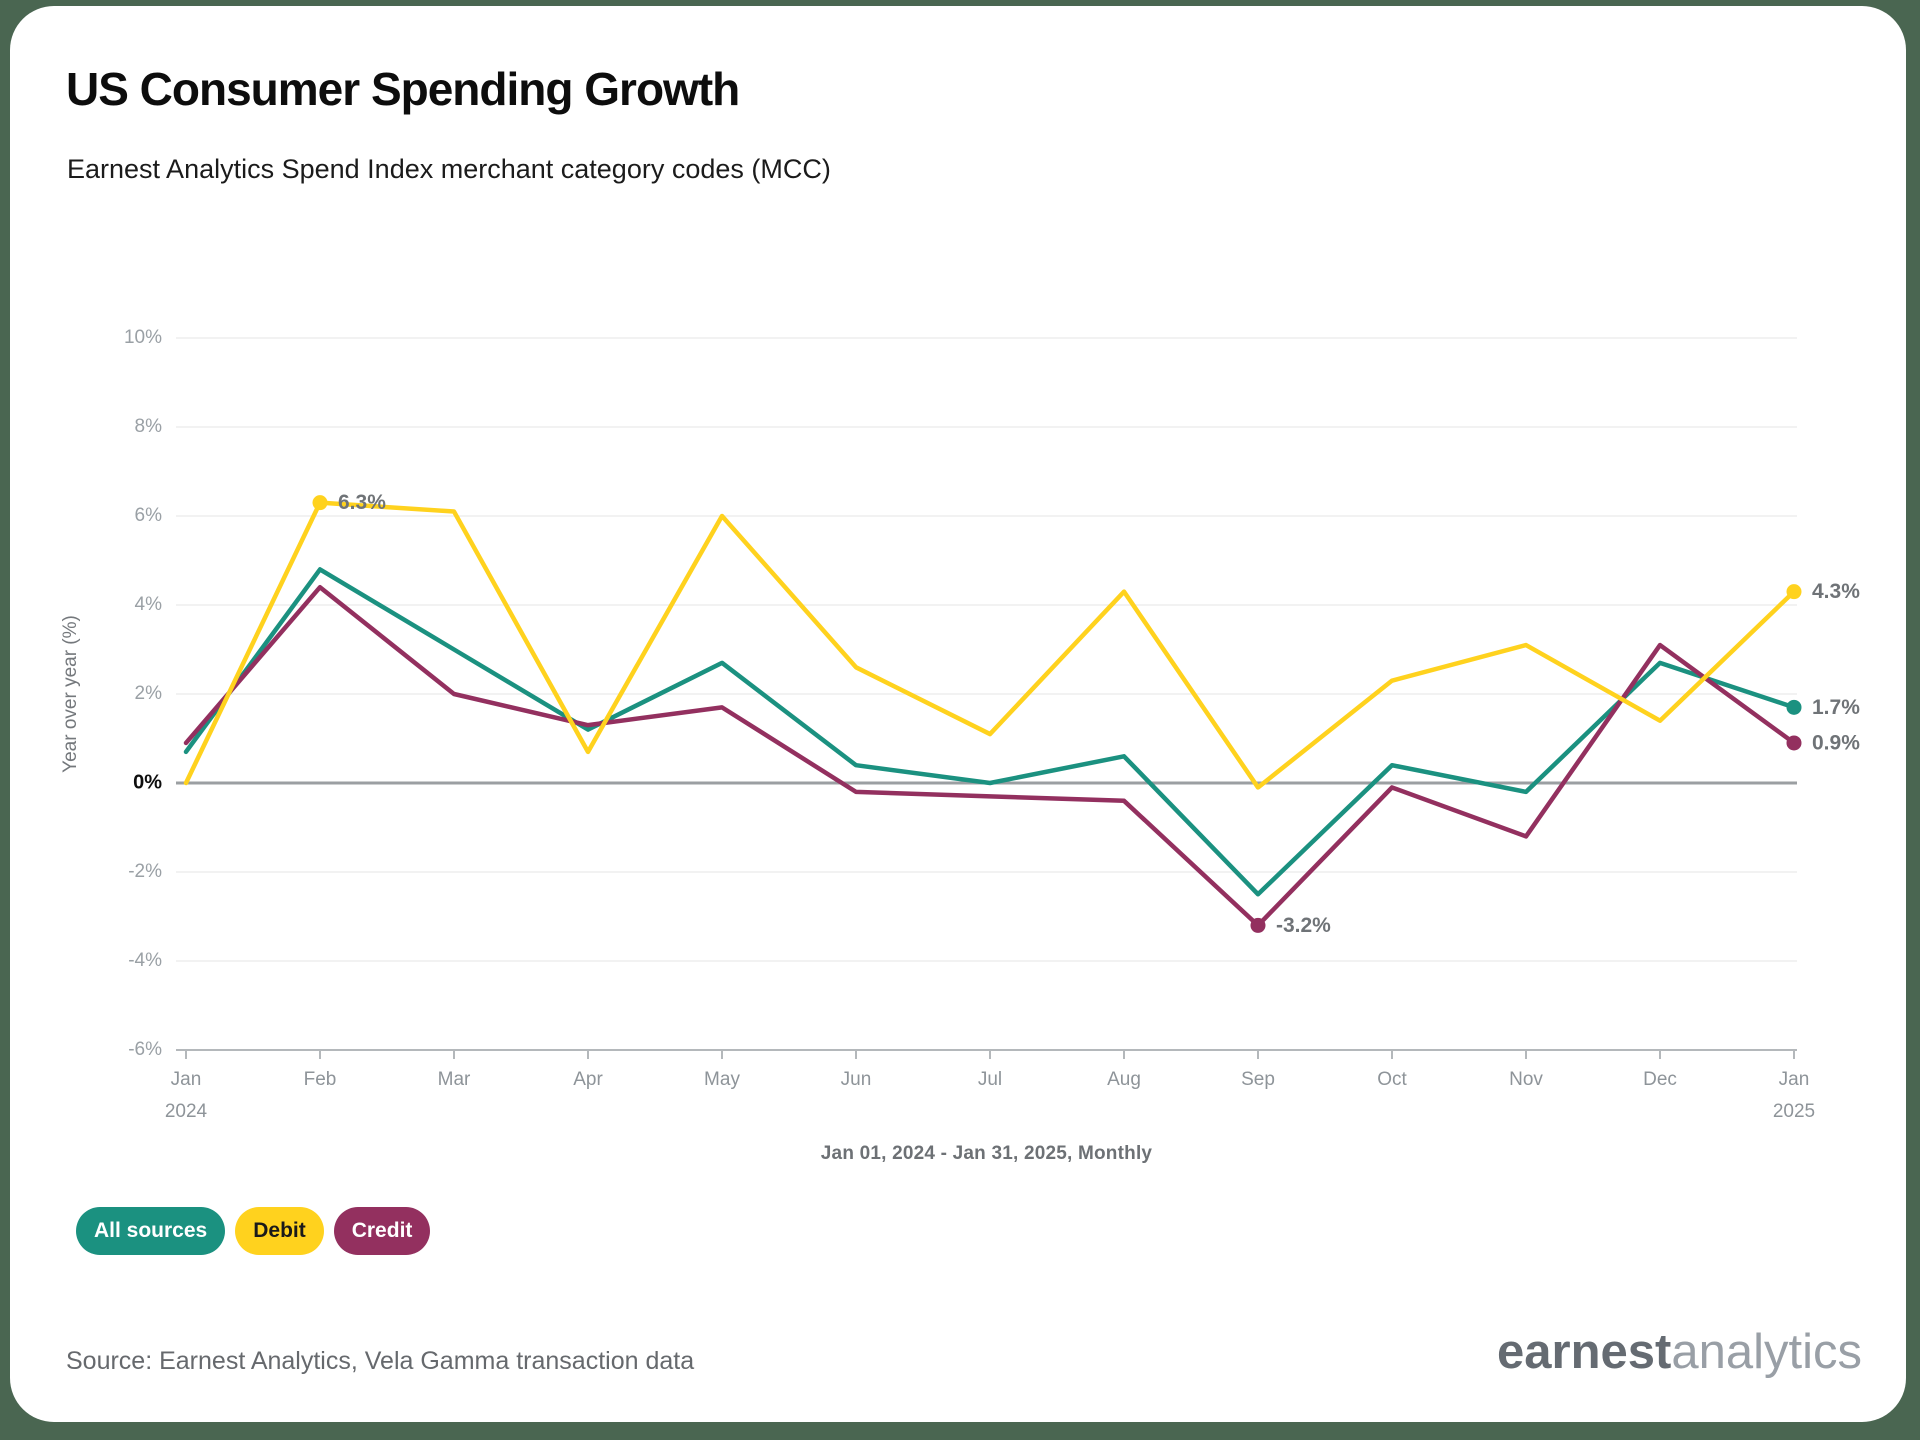 Image resolution: width=1920 pixels, height=1440 pixels. I want to click on legend-pill-debit: Debit, so click(279, 1231).